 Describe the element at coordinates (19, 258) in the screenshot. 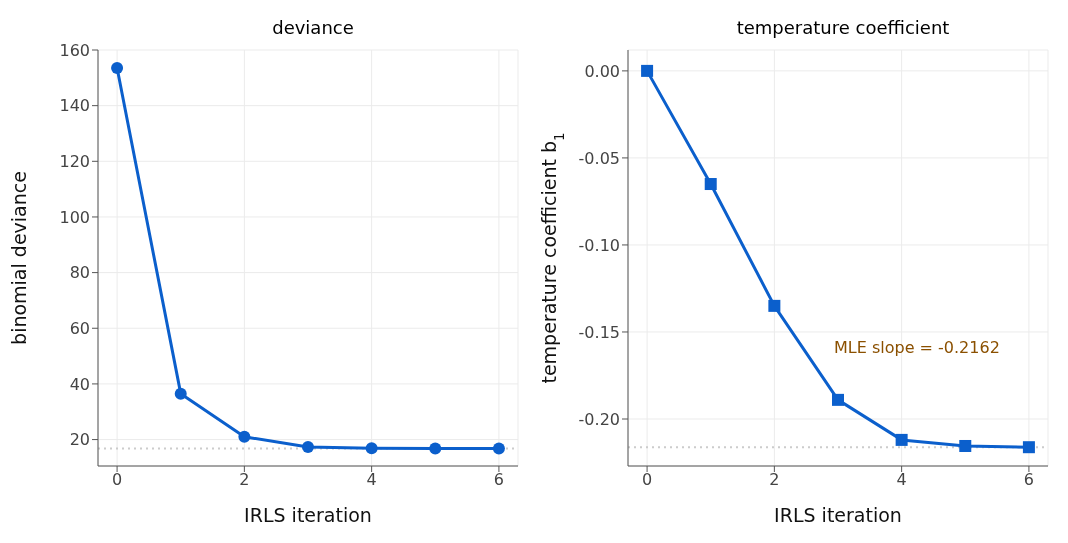

I see `y-axis-title: binomial deviance` at that location.